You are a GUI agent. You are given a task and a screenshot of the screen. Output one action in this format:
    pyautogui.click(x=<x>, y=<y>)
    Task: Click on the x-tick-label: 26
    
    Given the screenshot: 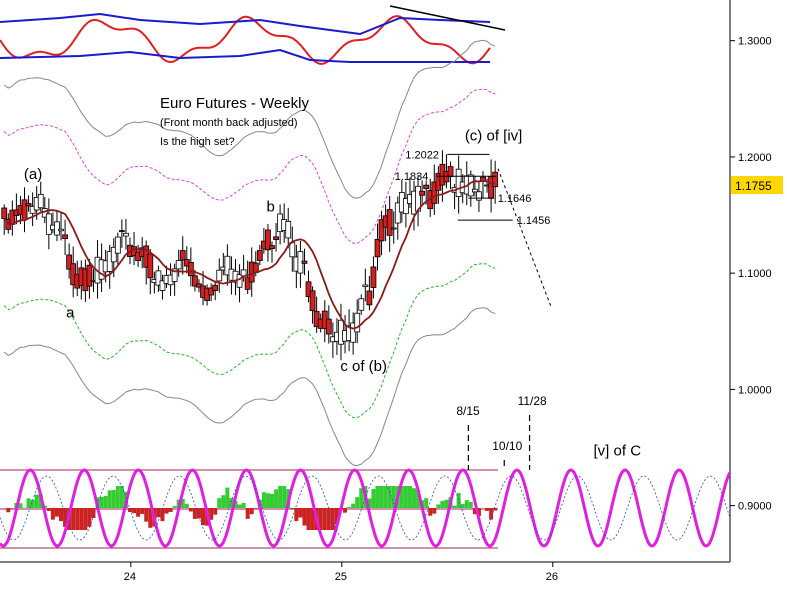 What is the action you would take?
    pyautogui.click(x=552, y=577)
    